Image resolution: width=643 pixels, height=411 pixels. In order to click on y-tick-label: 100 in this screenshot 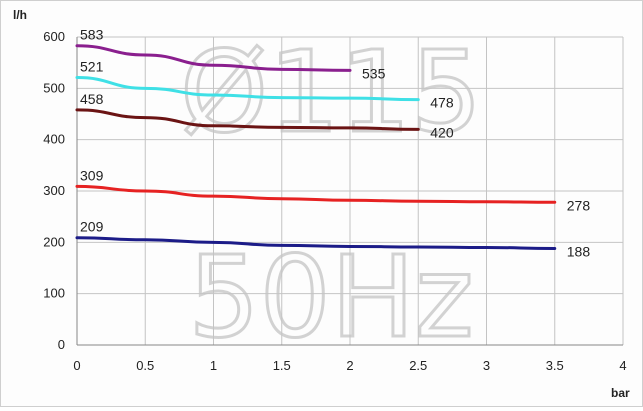, I will do `click(54, 293)`.